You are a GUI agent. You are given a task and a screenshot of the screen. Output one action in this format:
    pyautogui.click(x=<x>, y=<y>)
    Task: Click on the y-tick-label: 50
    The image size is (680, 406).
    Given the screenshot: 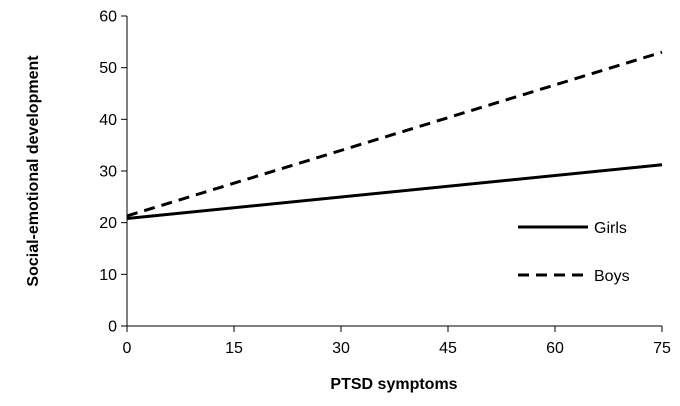 What is the action you would take?
    pyautogui.click(x=108, y=68)
    